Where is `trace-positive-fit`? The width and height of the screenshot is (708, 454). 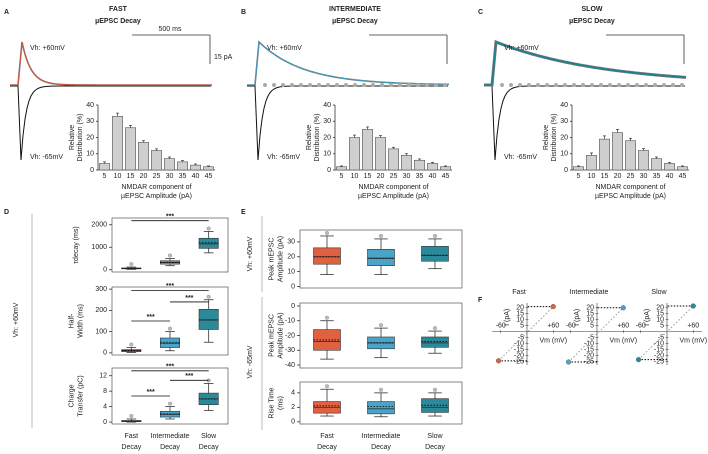
trace-positive-fit is located at coordinates (111, 63).